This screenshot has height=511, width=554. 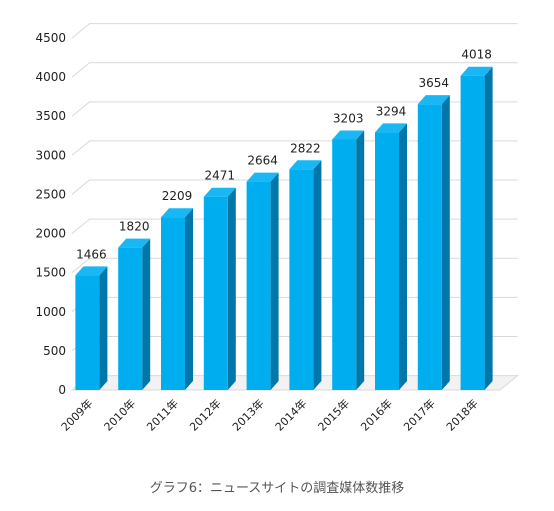 I want to click on x-tick-label: 2009年, so click(x=76, y=414).